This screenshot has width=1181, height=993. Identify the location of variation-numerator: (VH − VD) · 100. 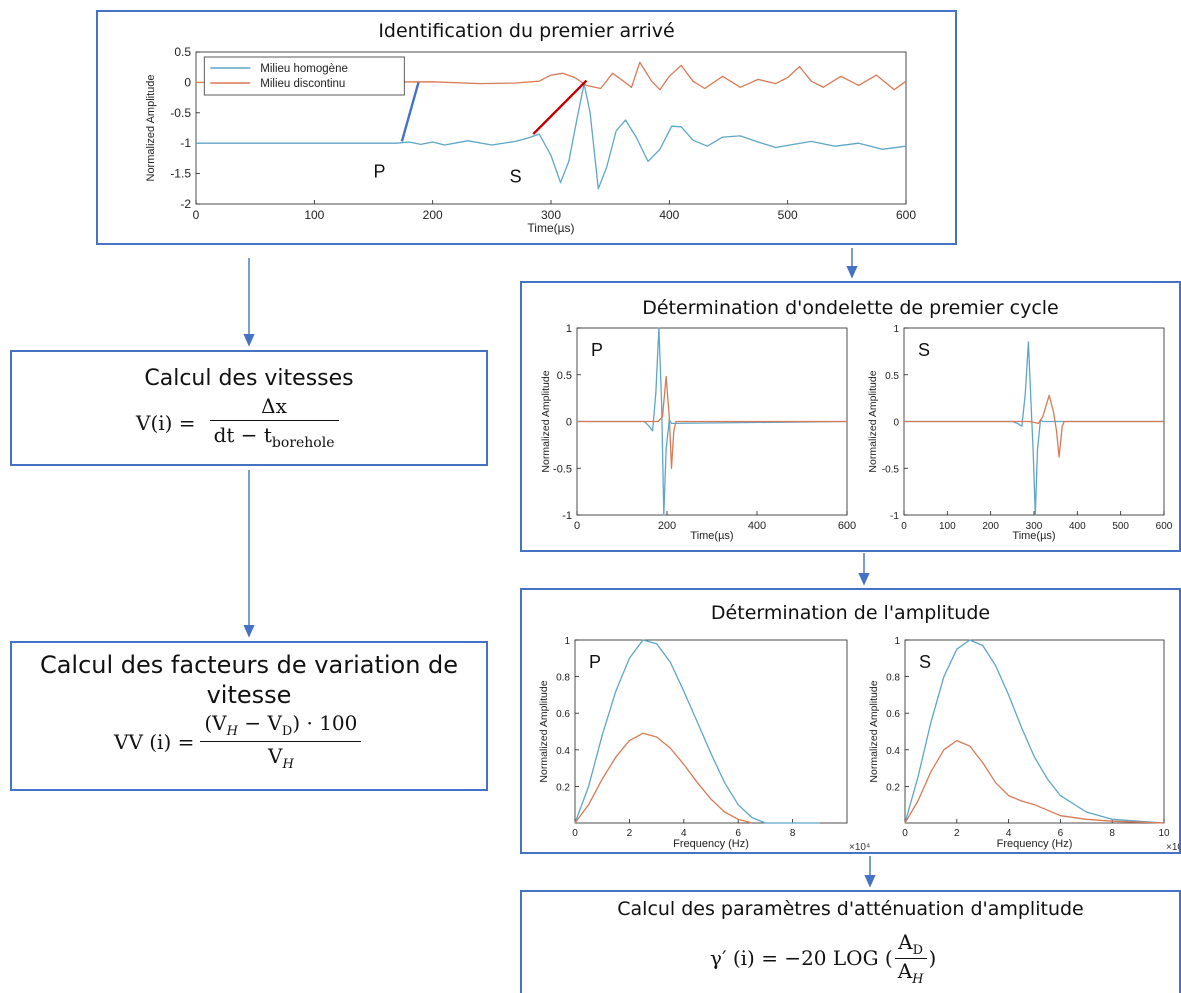
(280, 726).